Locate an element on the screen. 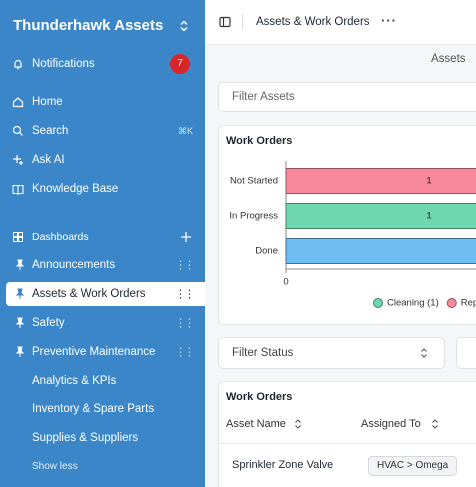  sparkle-icon is located at coordinates (18, 160).